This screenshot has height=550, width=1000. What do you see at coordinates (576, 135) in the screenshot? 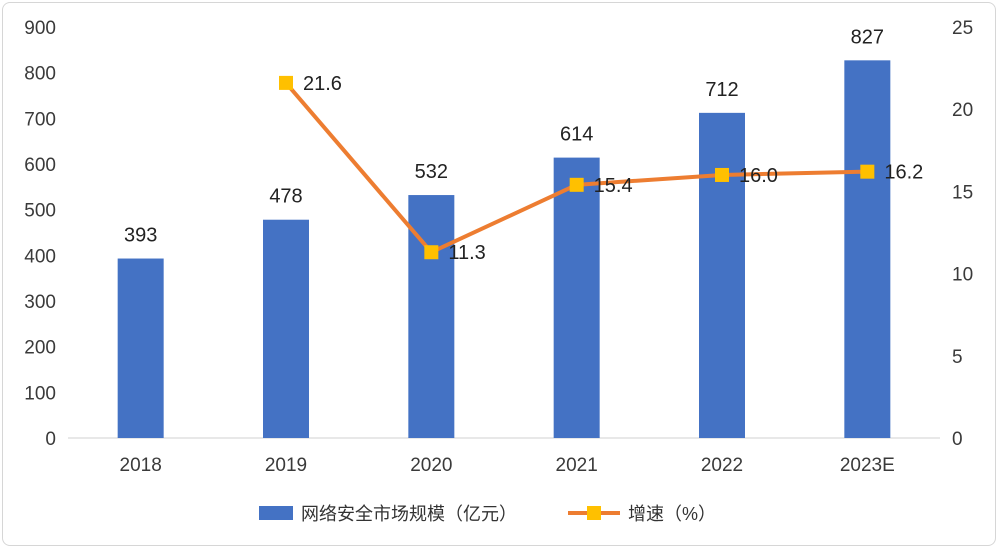
I see `bar-data-label: 614` at bounding box center [576, 135].